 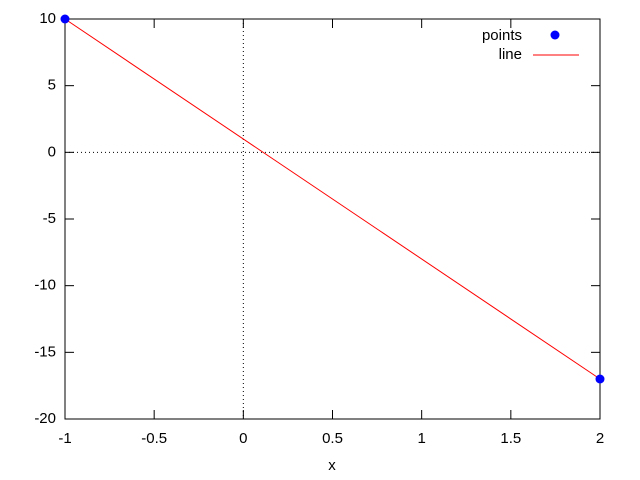 What do you see at coordinates (45, 285) in the screenshot?
I see `y-tick-label: -10` at bounding box center [45, 285].